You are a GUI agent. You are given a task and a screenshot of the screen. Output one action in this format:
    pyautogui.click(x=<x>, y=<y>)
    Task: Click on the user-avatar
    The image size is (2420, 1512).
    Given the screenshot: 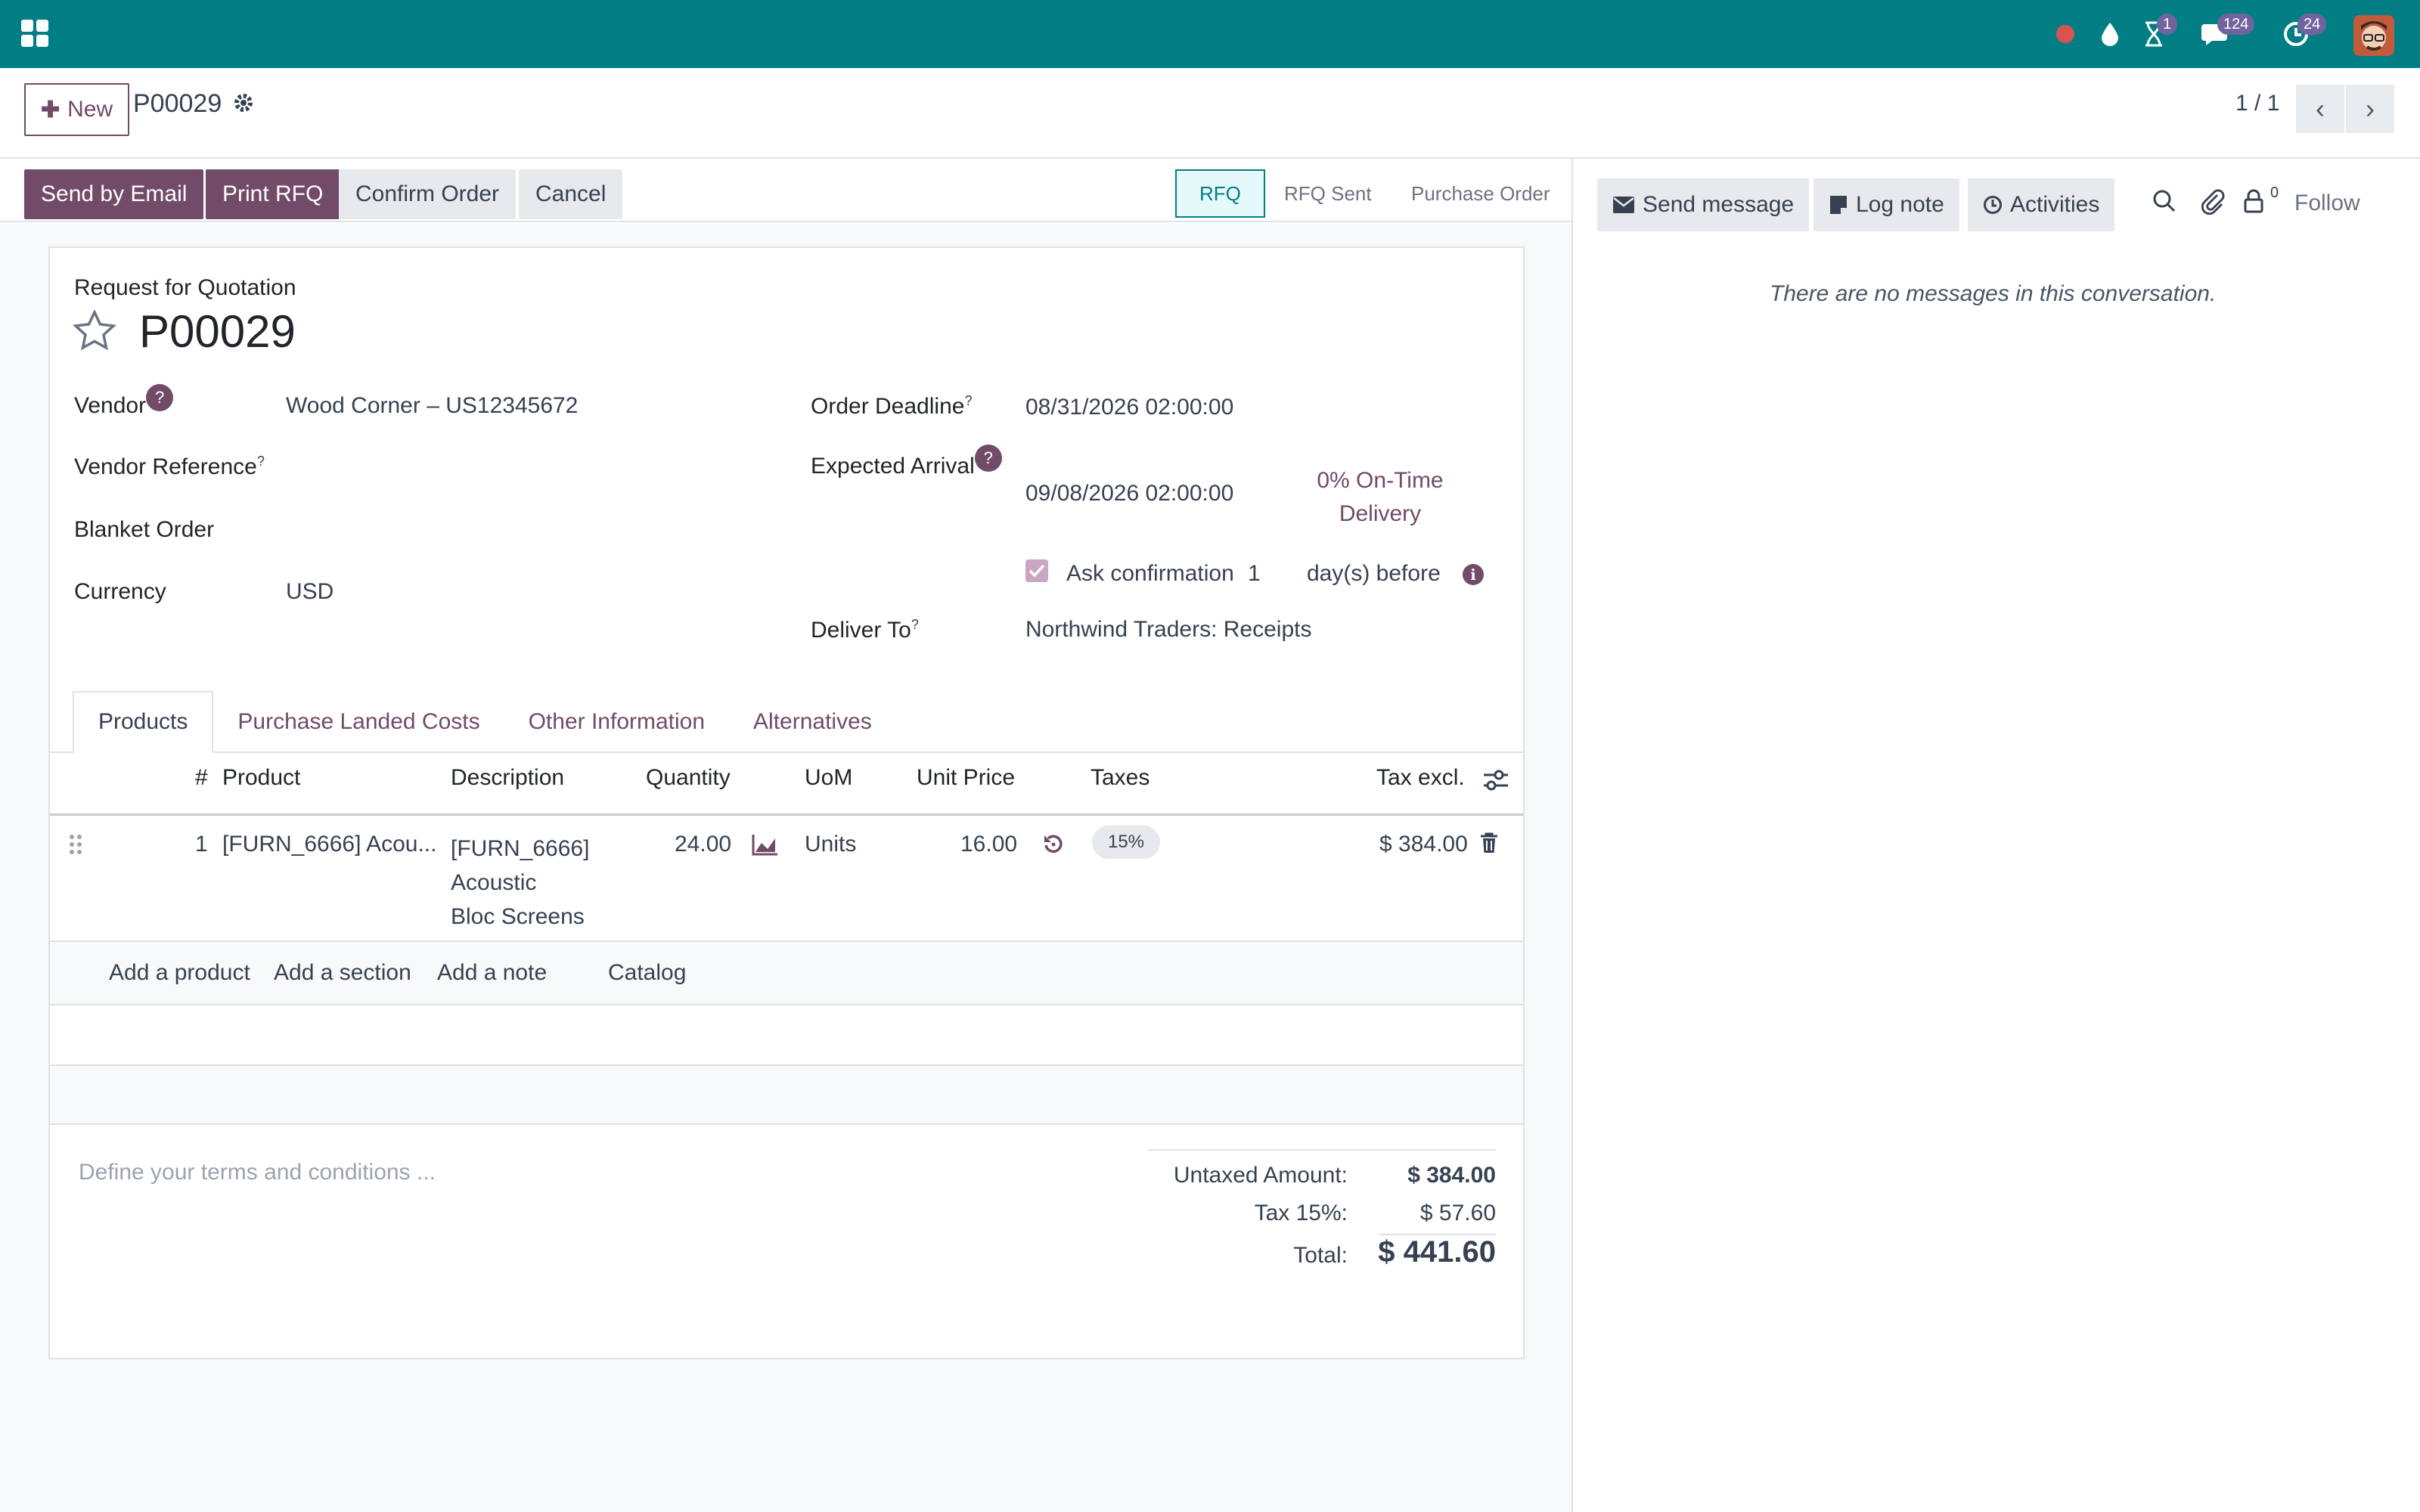 What is the action you would take?
    pyautogui.click(x=2373, y=36)
    